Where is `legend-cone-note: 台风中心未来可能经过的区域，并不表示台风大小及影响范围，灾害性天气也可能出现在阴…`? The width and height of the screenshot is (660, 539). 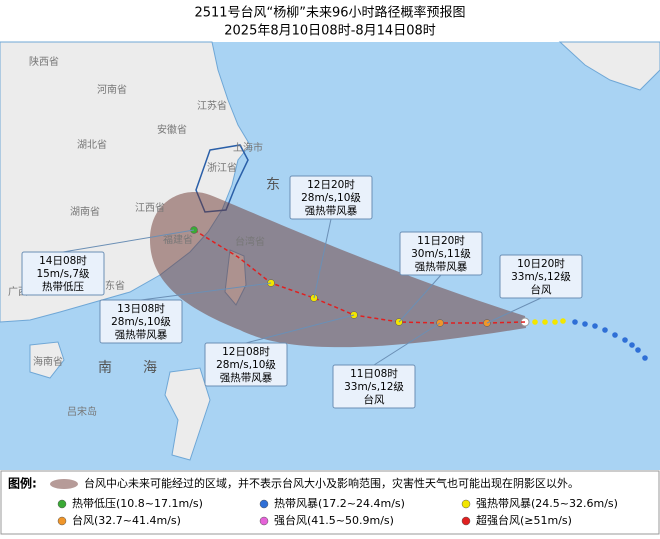 legend-cone-note: 台风中心未来可能经过的区域，并不表示台风大小及影响范围，灾害性天气也可能出现在阴… is located at coordinates (331, 483).